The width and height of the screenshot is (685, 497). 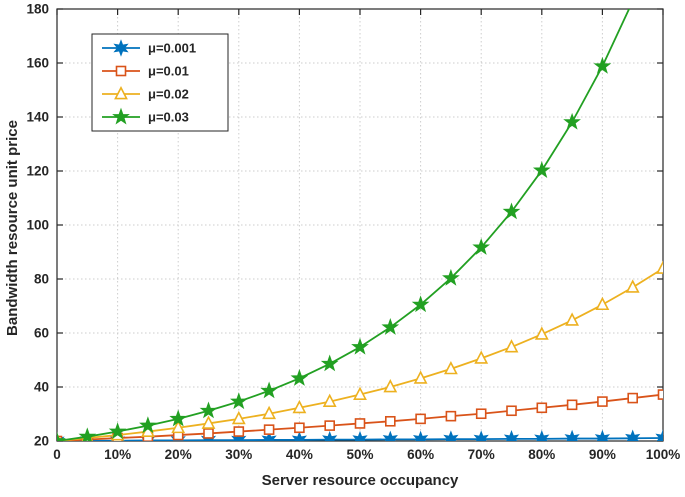 I want to click on legend-label: μ=0.001, so click(x=172, y=48).